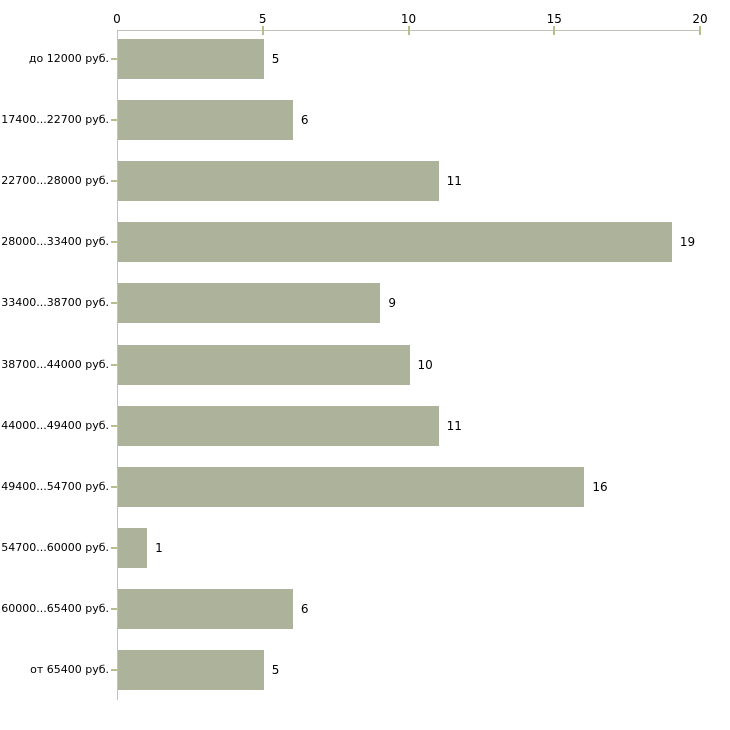 Image resolution: width=730 pixels, height=730 pixels. Describe the element at coordinates (117, 365) in the screenshot. I see `y-axis-line` at that location.